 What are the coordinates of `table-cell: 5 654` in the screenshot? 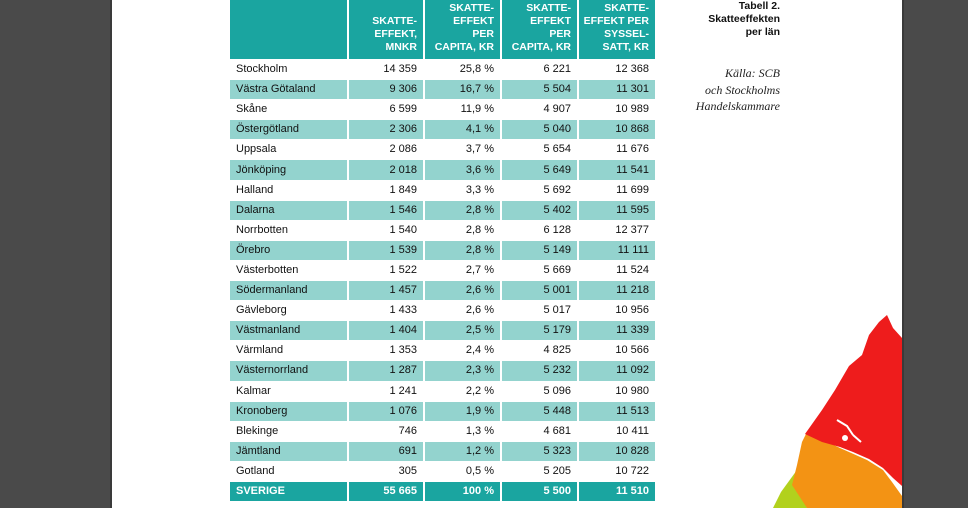 It's located at (539, 149).